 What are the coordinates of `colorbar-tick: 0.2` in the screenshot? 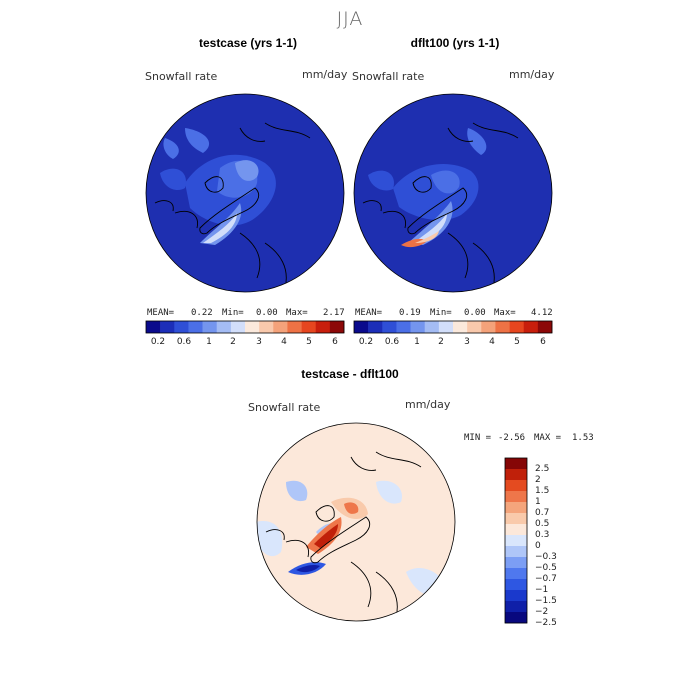 It's located at (158, 342).